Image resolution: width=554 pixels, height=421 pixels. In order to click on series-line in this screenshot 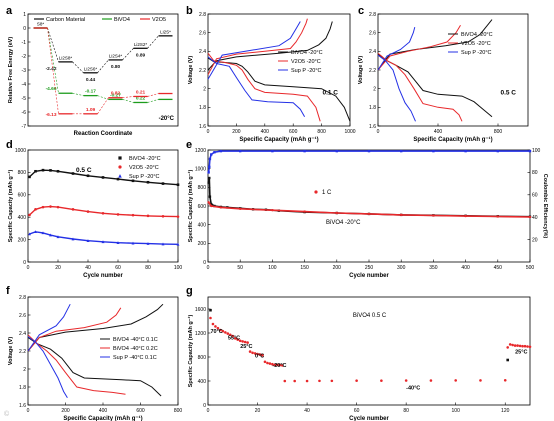, I will do `click(104, 211)`.